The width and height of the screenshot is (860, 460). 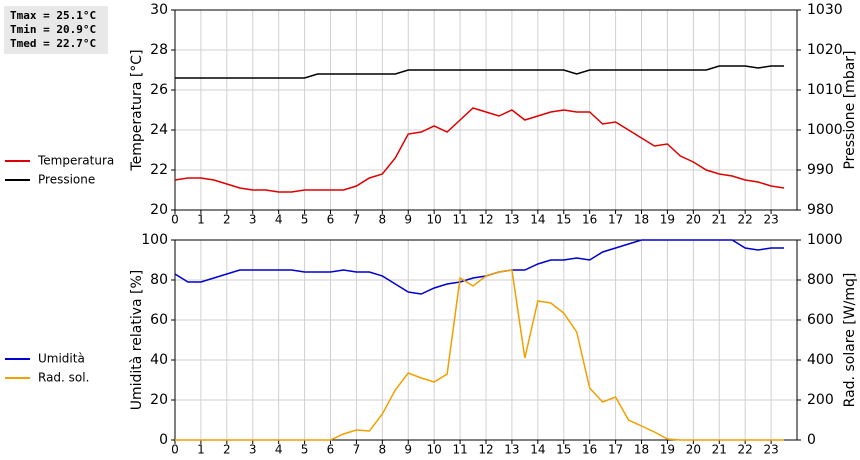 I want to click on legend-label: Rad. sol., so click(x=63, y=378).